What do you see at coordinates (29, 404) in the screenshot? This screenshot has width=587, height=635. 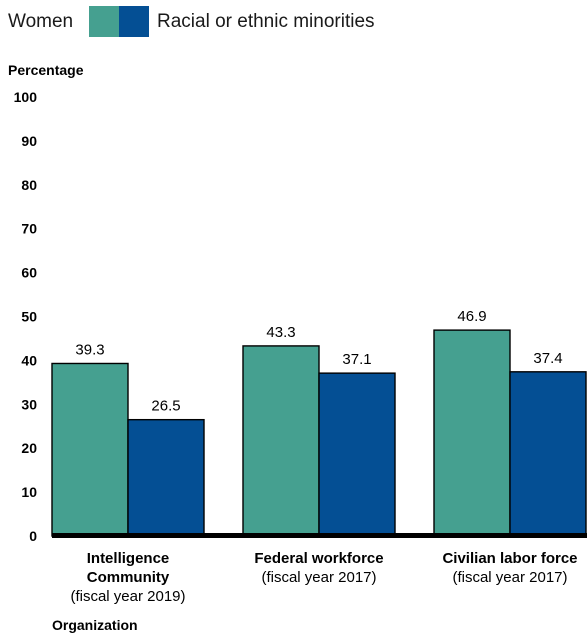 I see `y-tick-label: 30` at bounding box center [29, 404].